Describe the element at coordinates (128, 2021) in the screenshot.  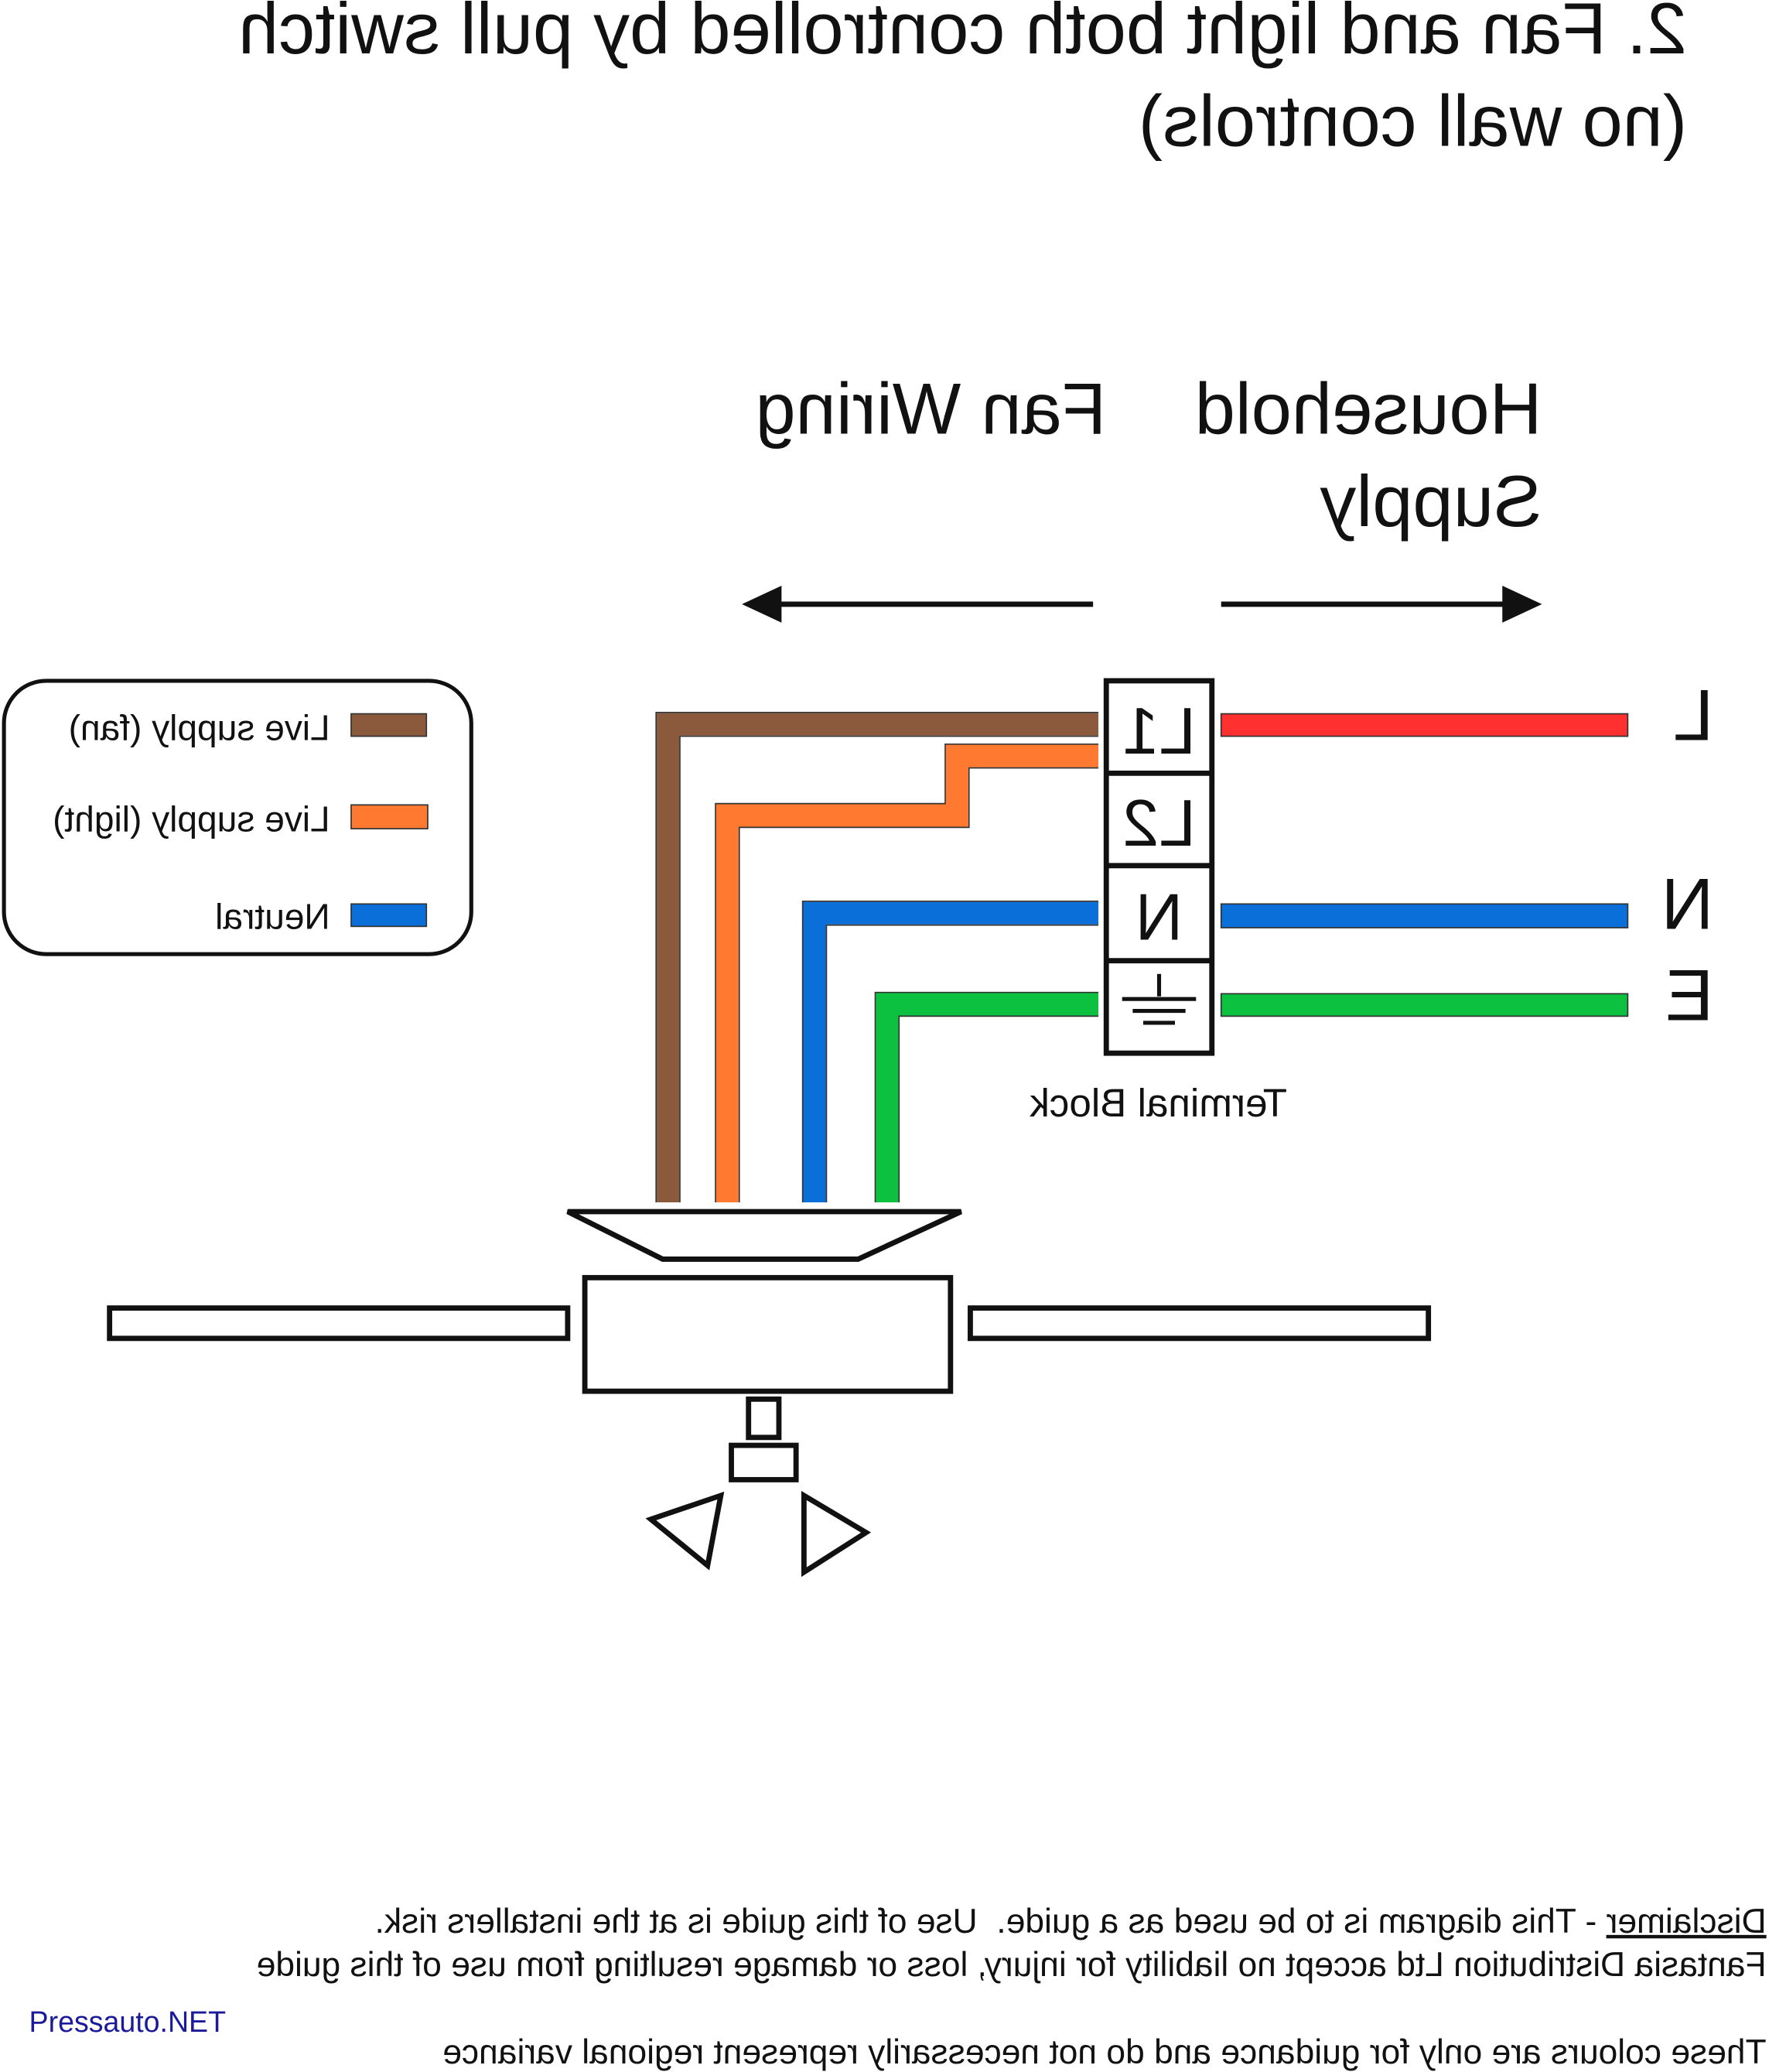
I see `watermark: Pressauto.NET` at that location.